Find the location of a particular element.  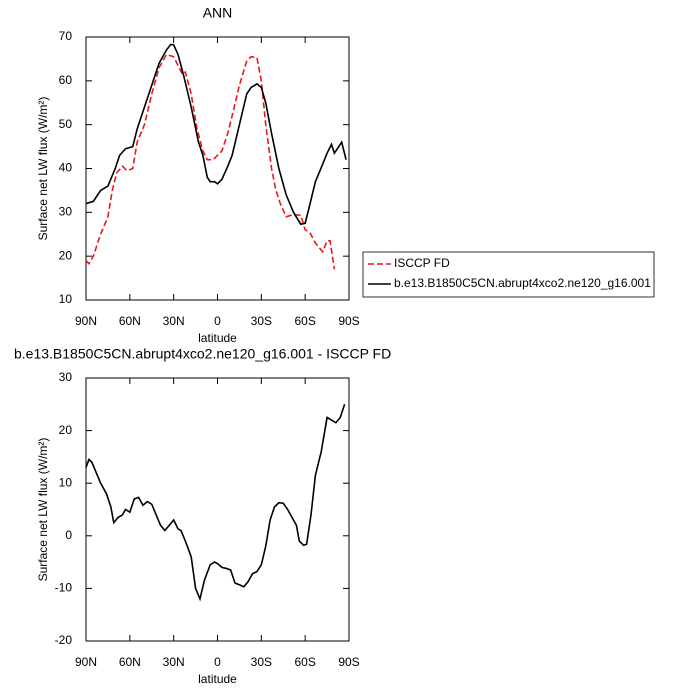

y-tick-label: 40 is located at coordinates (66, 168).